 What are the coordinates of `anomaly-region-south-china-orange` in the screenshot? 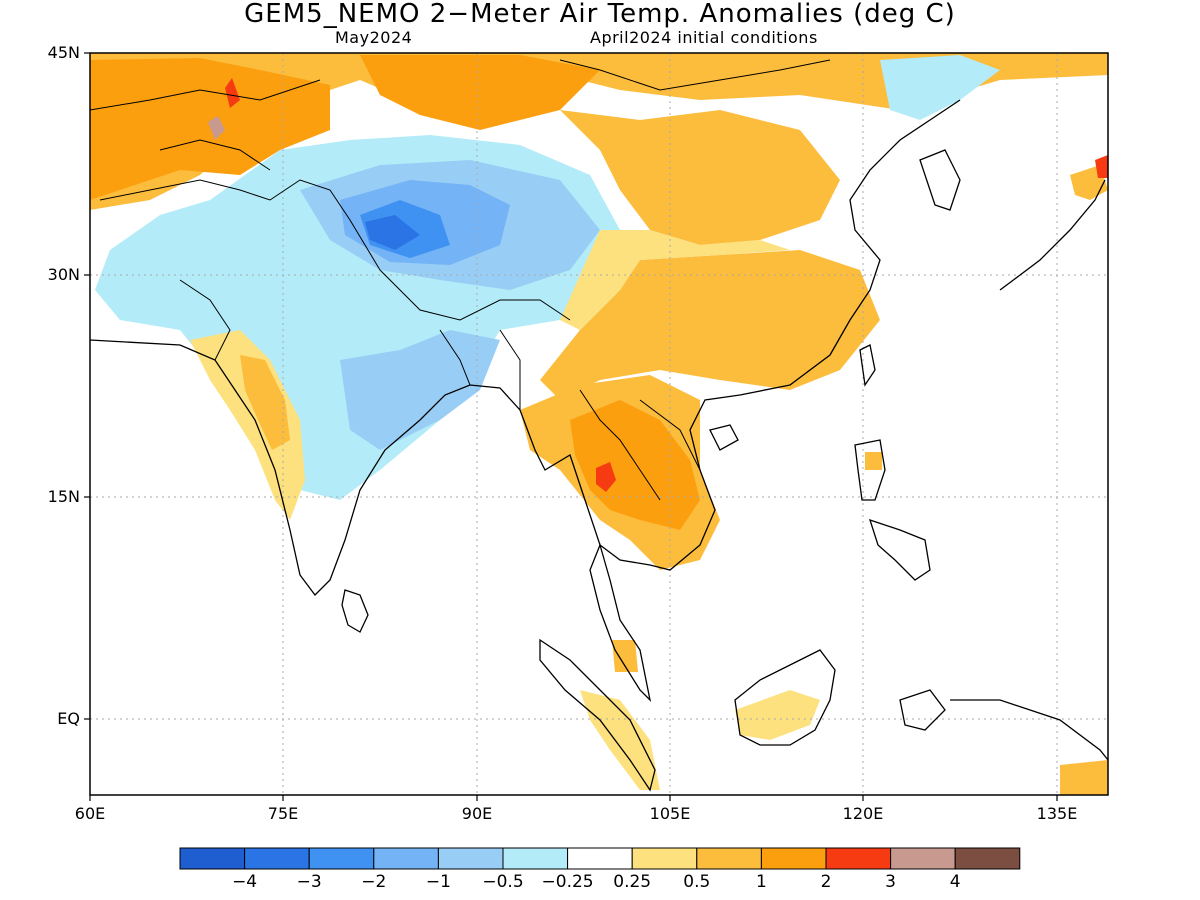 It's located at (710, 325).